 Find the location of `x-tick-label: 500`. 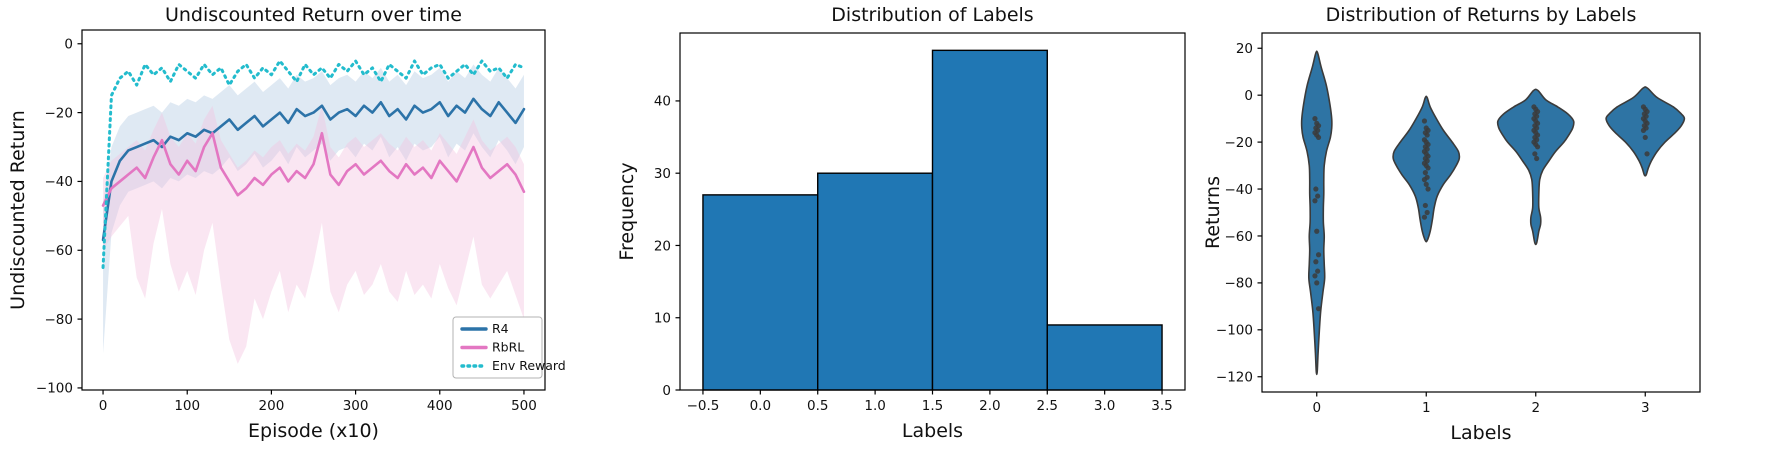

x-tick-label: 500 is located at coordinates (524, 406).